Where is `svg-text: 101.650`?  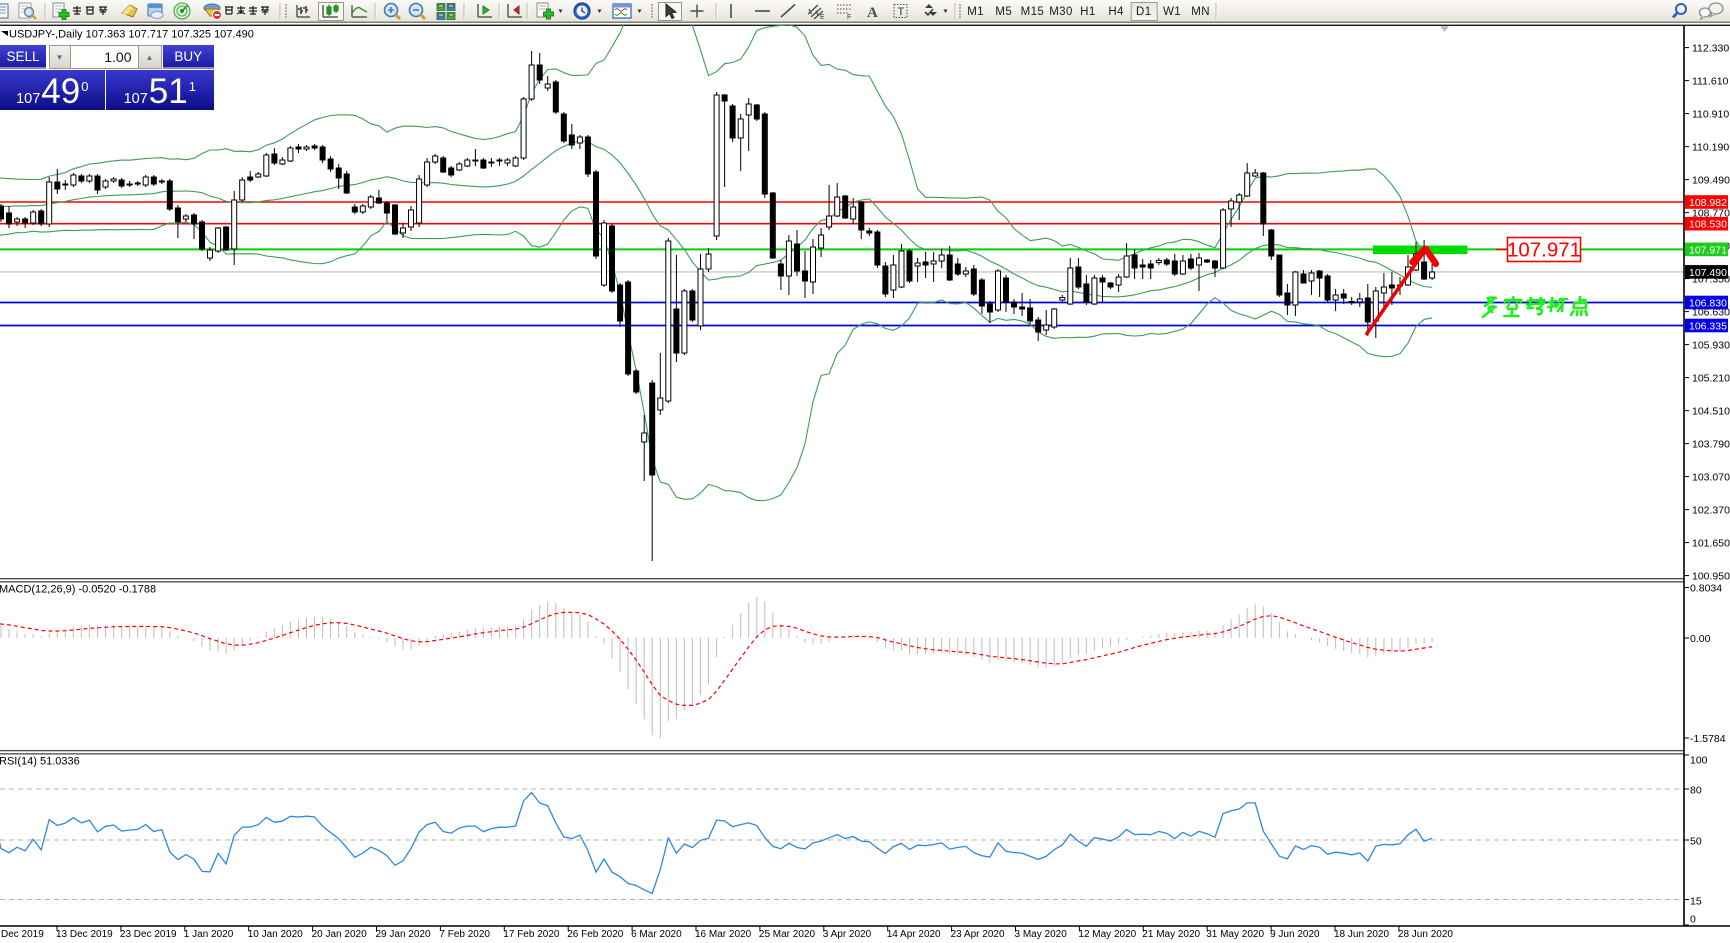
svg-text: 101.650 is located at coordinates (1711, 544).